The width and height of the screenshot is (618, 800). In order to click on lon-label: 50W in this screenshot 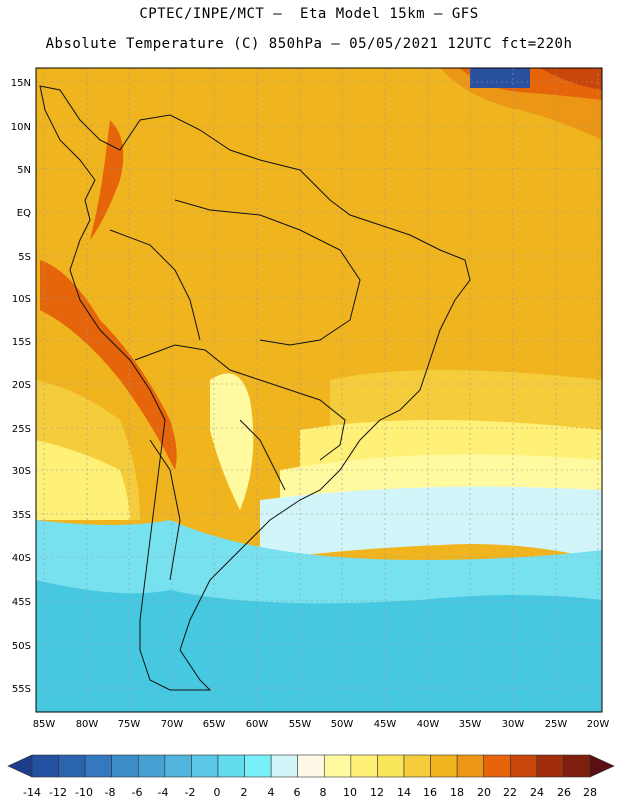, I will do `click(342, 724)`.